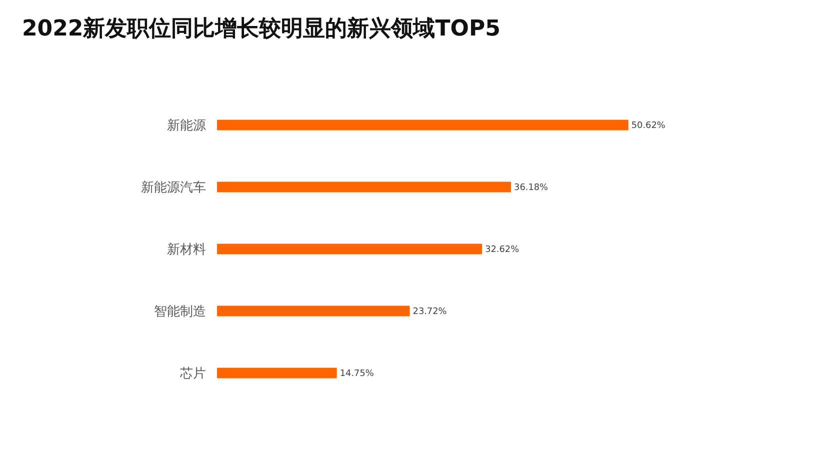 The image size is (816, 469). I want to click on chart-title: 2022新发职位同比增长较明显的新兴领域TOP5, so click(261, 29).